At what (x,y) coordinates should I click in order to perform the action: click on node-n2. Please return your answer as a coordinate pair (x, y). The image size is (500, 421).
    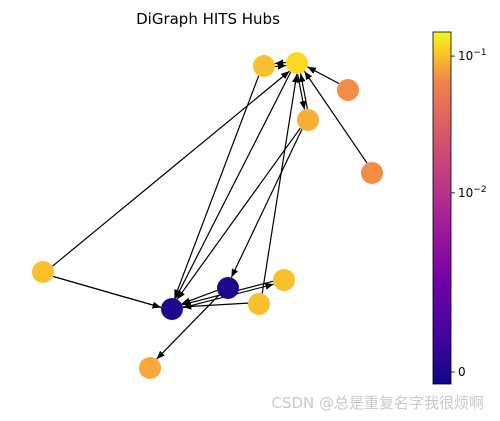
    Looking at the image, I should click on (348, 90).